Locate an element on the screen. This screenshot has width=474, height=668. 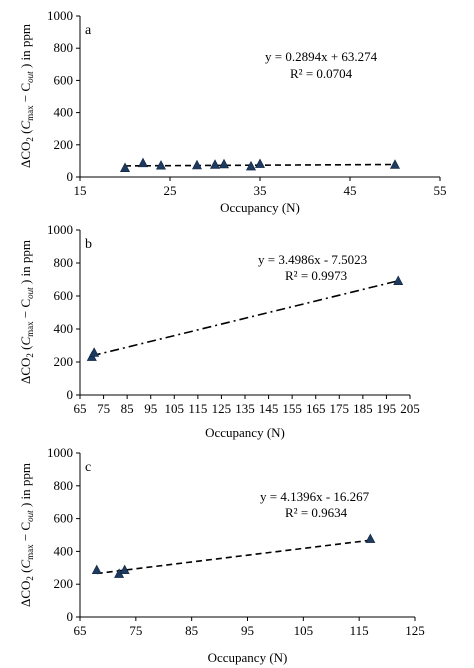
panel-label: c is located at coordinates (88, 467).